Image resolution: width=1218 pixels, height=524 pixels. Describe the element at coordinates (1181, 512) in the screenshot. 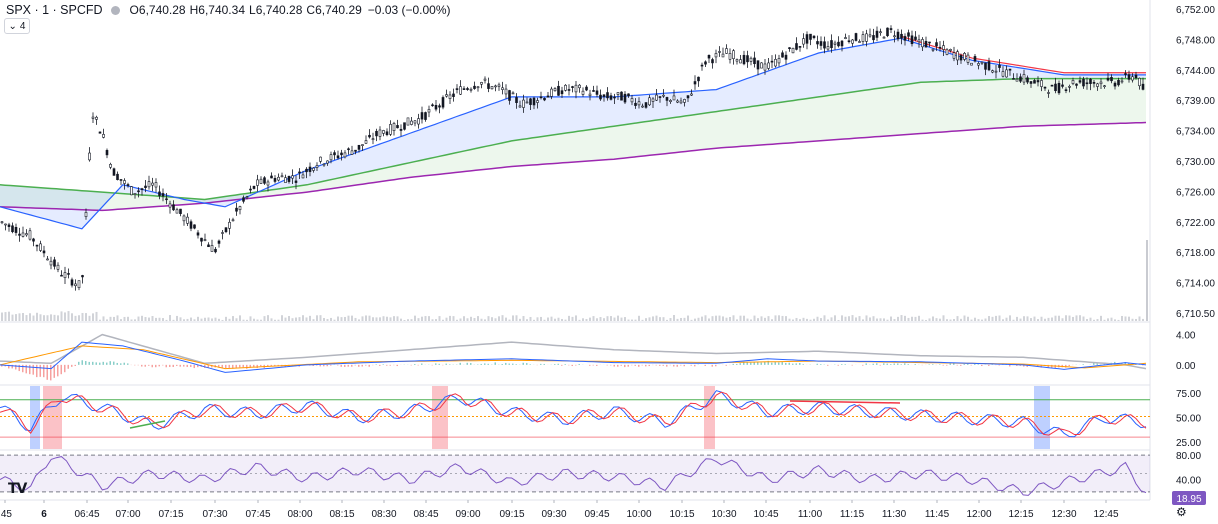

I see `gear-icon: ⚙` at that location.